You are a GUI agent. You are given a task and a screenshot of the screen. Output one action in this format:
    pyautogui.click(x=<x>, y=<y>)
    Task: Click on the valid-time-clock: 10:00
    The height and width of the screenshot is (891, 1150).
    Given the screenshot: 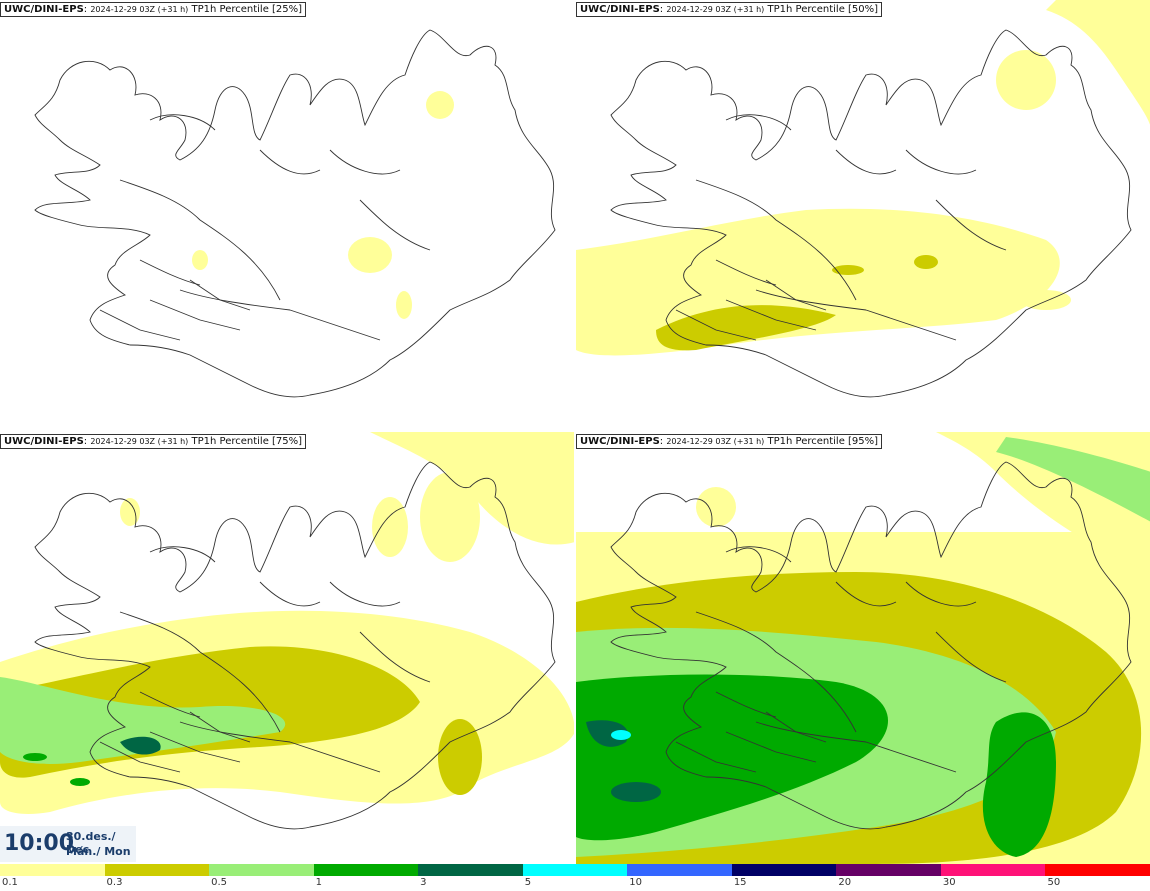 What is the action you would take?
    pyautogui.click(x=39, y=843)
    